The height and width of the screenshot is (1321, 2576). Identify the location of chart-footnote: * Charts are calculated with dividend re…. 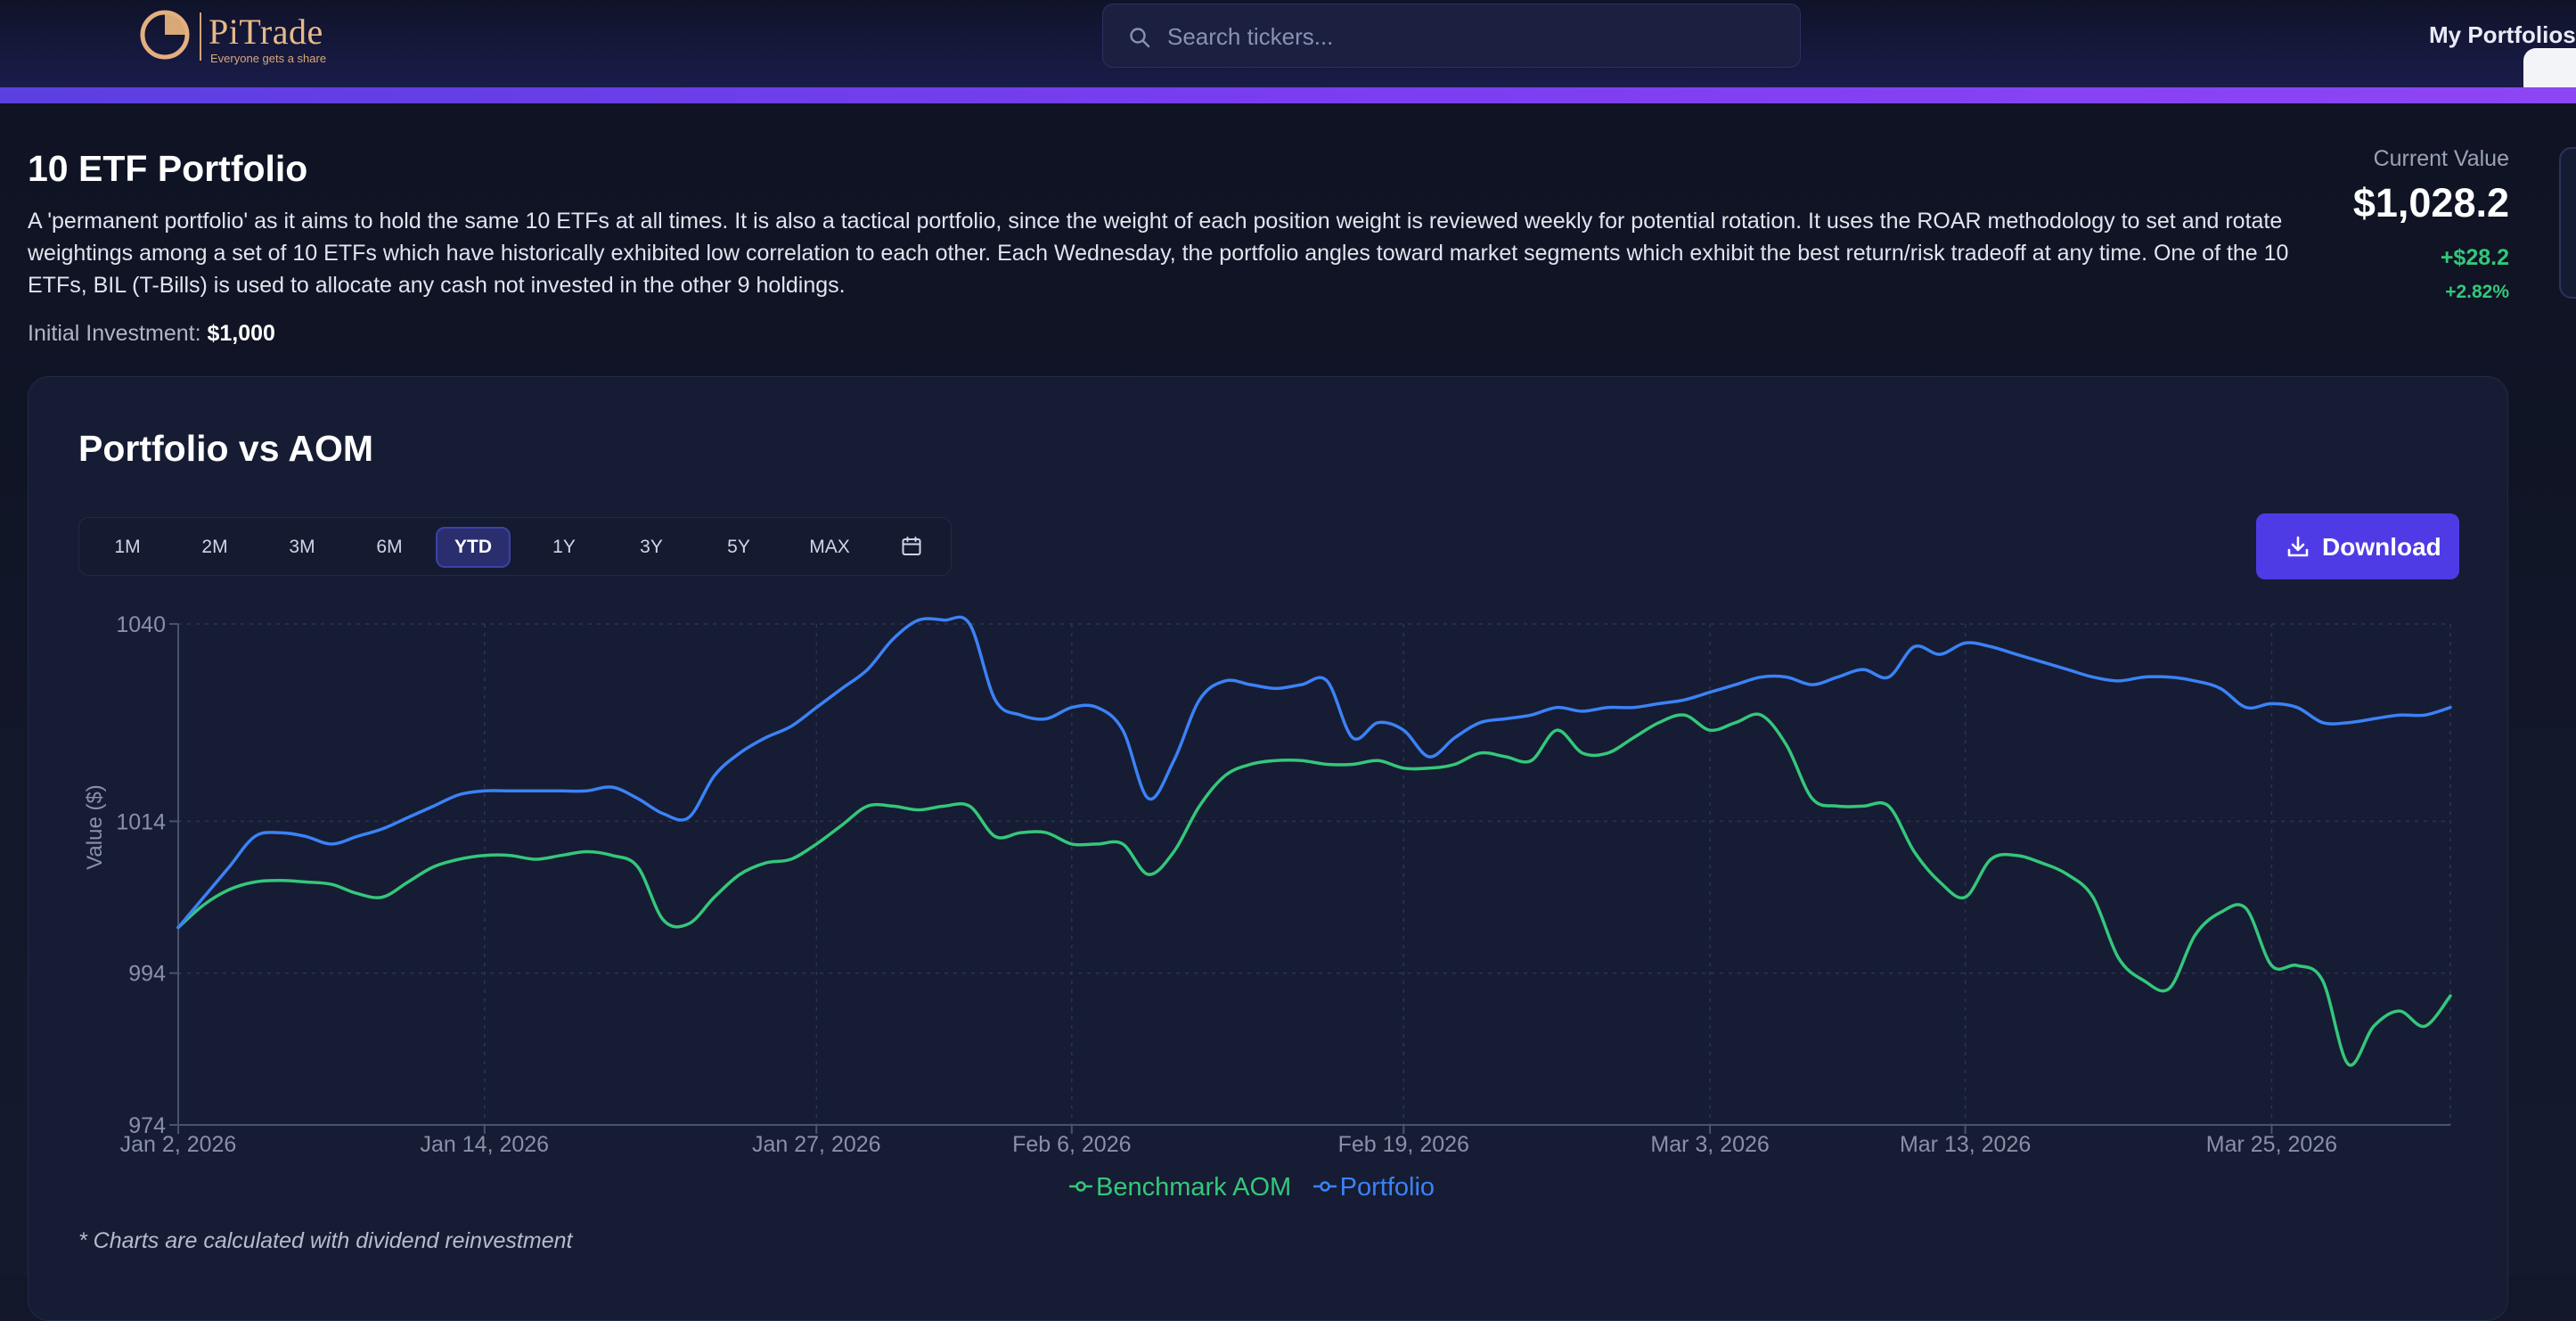
(325, 1240).